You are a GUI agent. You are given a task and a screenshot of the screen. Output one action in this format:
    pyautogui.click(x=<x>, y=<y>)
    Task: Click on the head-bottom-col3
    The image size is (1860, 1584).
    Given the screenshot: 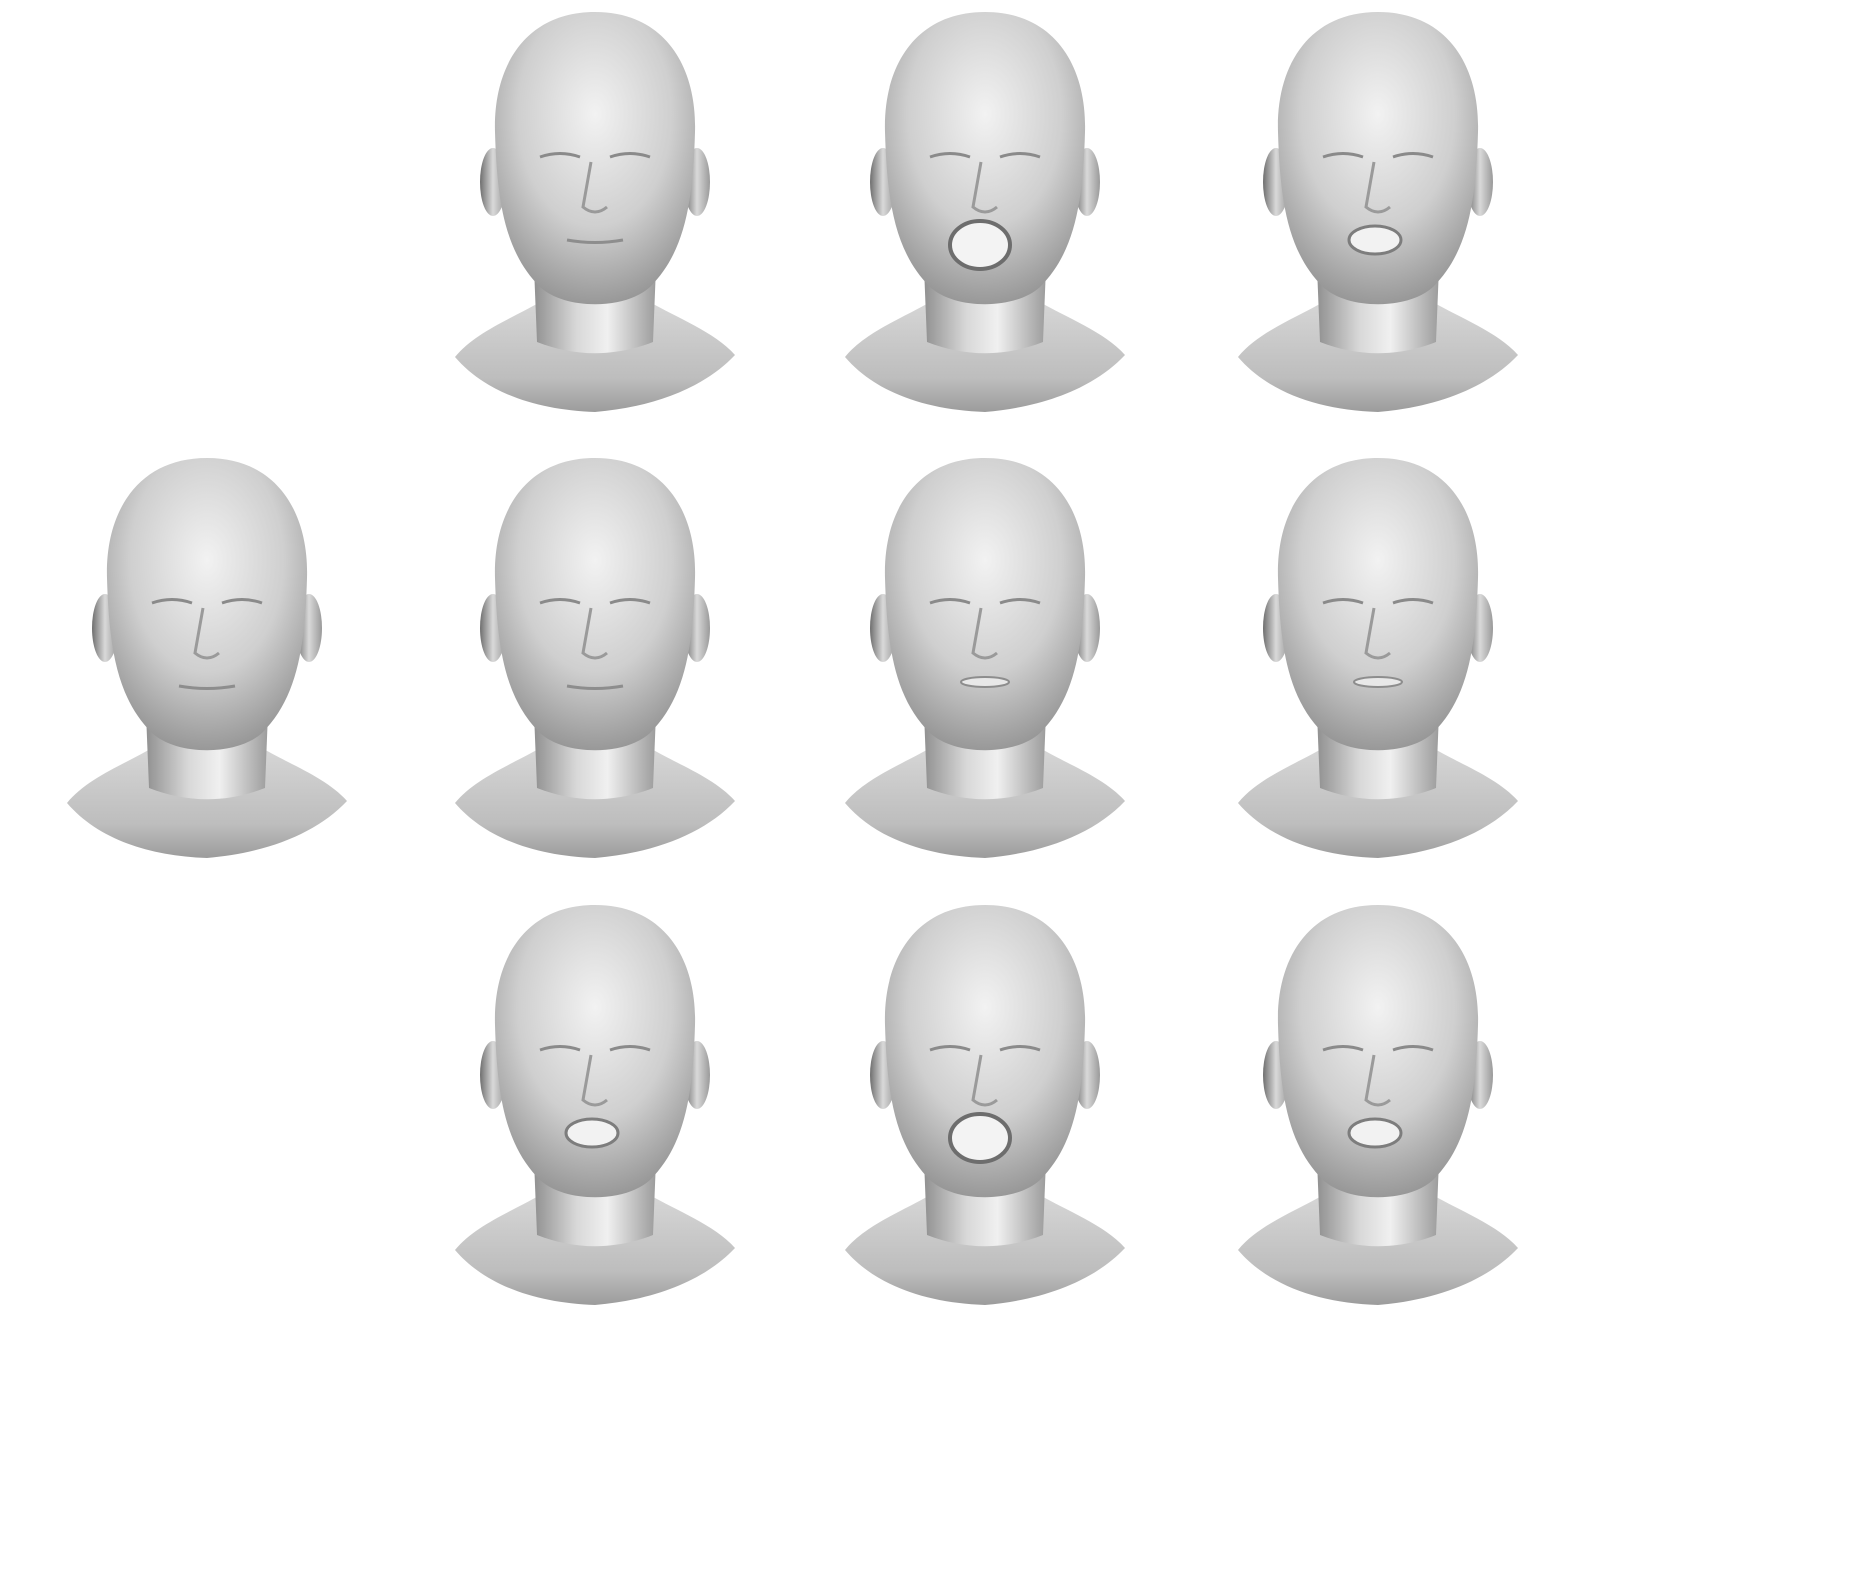 What is the action you would take?
    pyautogui.click(x=1378, y=1105)
    